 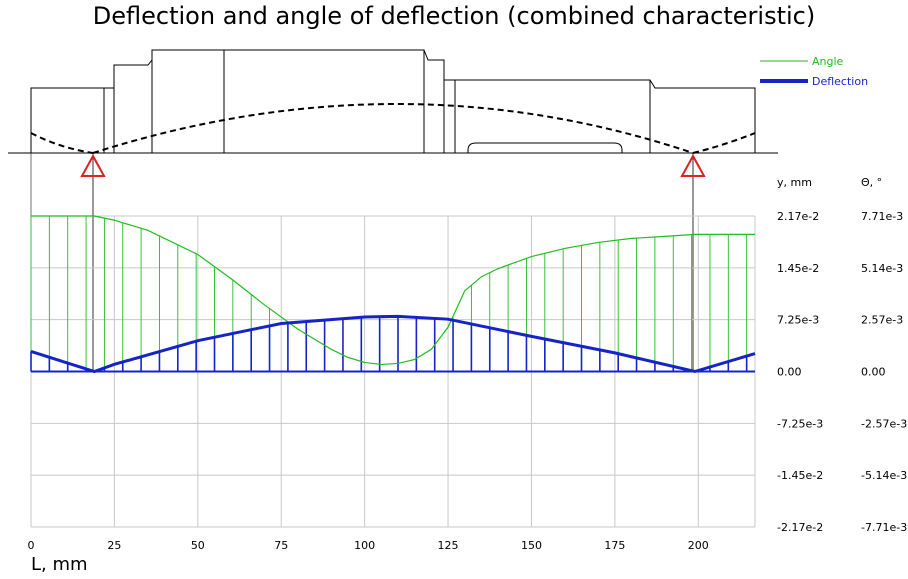 What do you see at coordinates (198, 545) in the screenshot?
I see `x-tick-label: 50` at bounding box center [198, 545].